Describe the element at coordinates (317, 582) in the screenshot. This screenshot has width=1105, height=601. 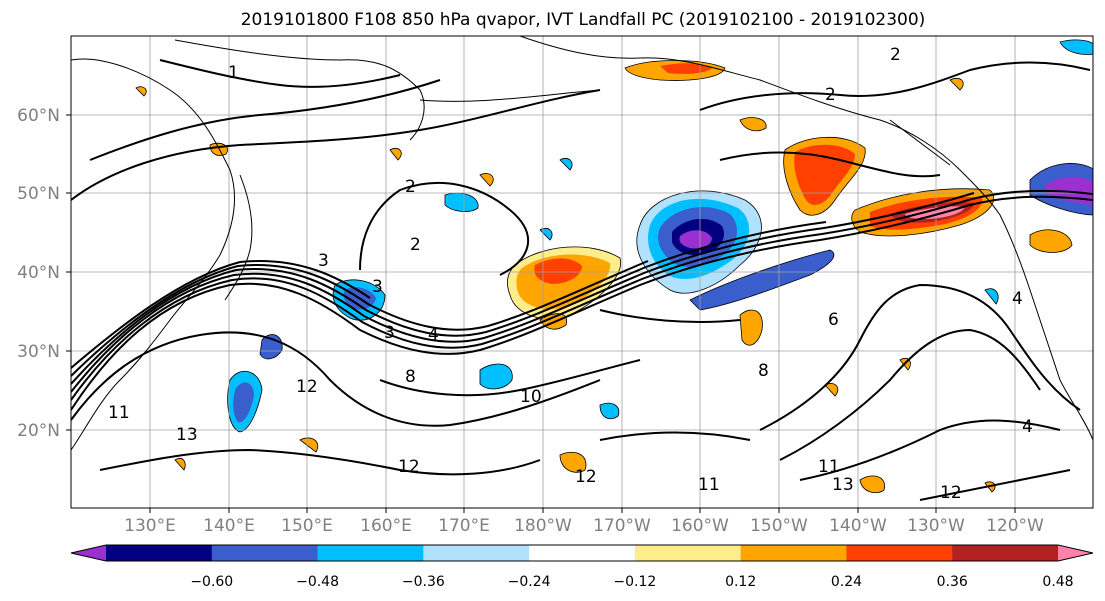
I see `colorbar-tick-label: −0.48` at that location.